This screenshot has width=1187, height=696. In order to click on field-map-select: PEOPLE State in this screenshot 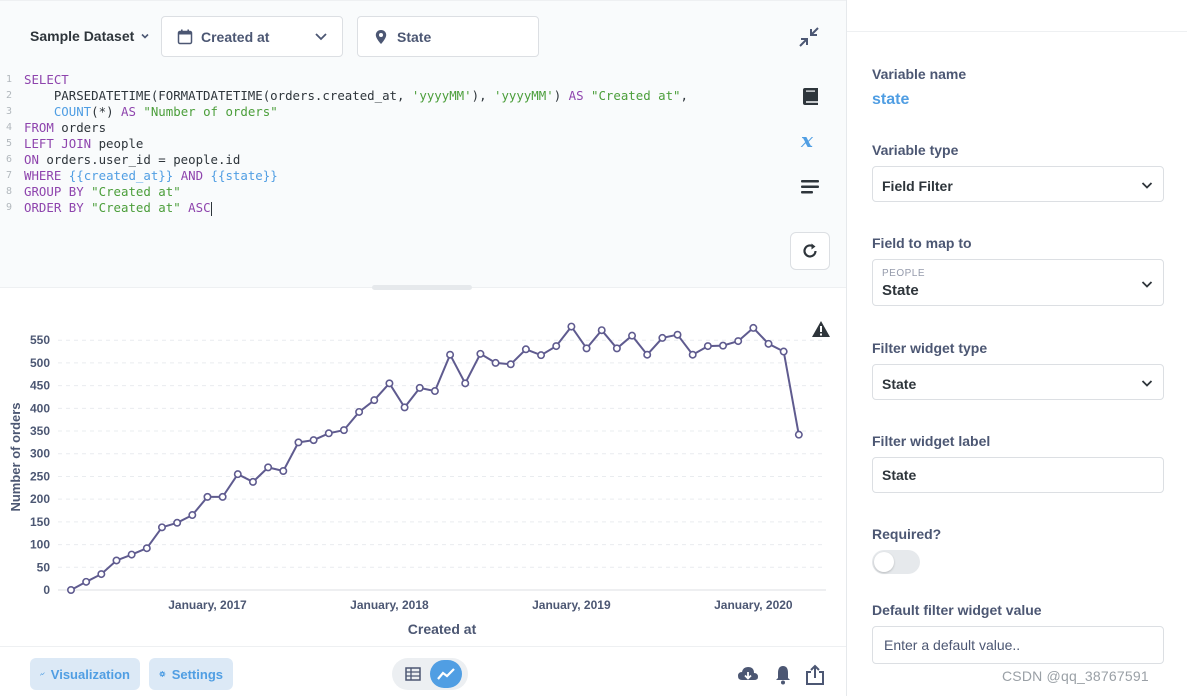, I will do `click(1018, 282)`.